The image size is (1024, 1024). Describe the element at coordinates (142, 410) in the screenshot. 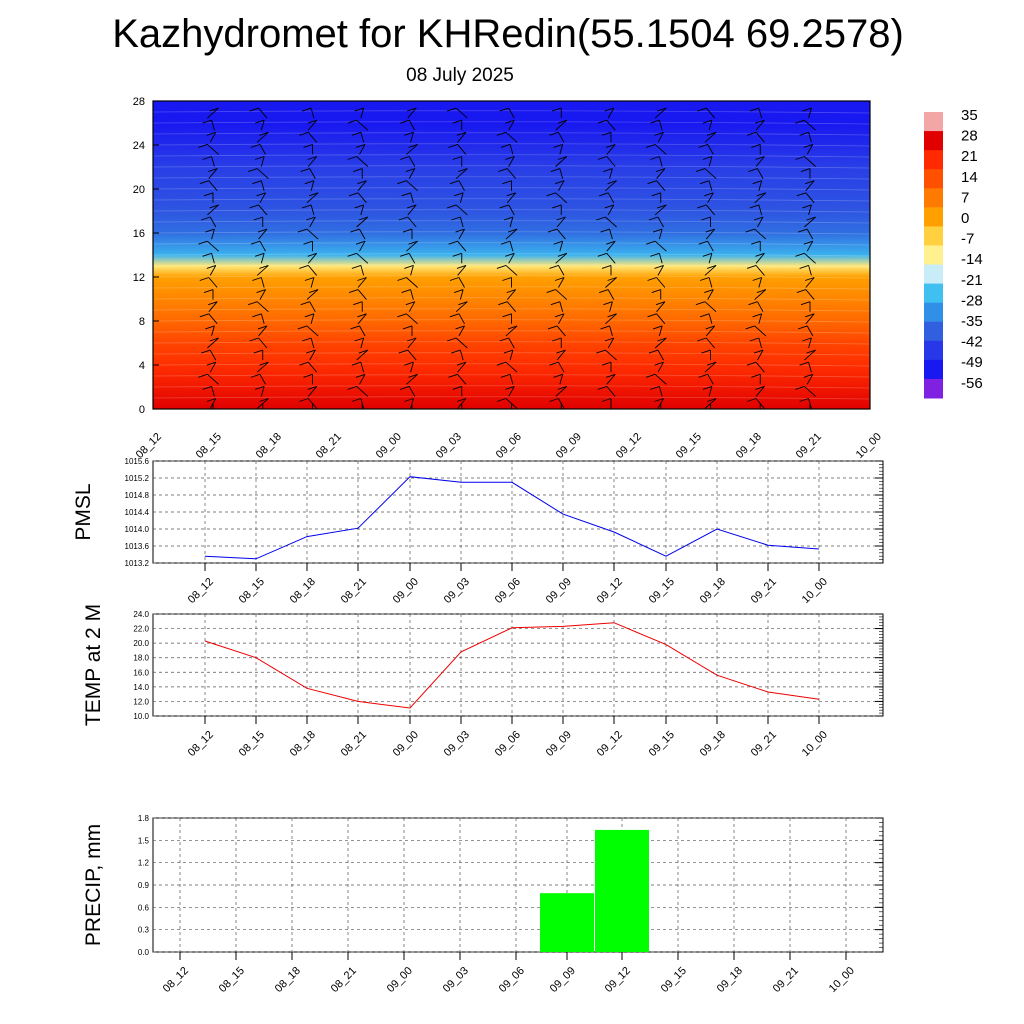

I see `y-tick-label: 0` at that location.